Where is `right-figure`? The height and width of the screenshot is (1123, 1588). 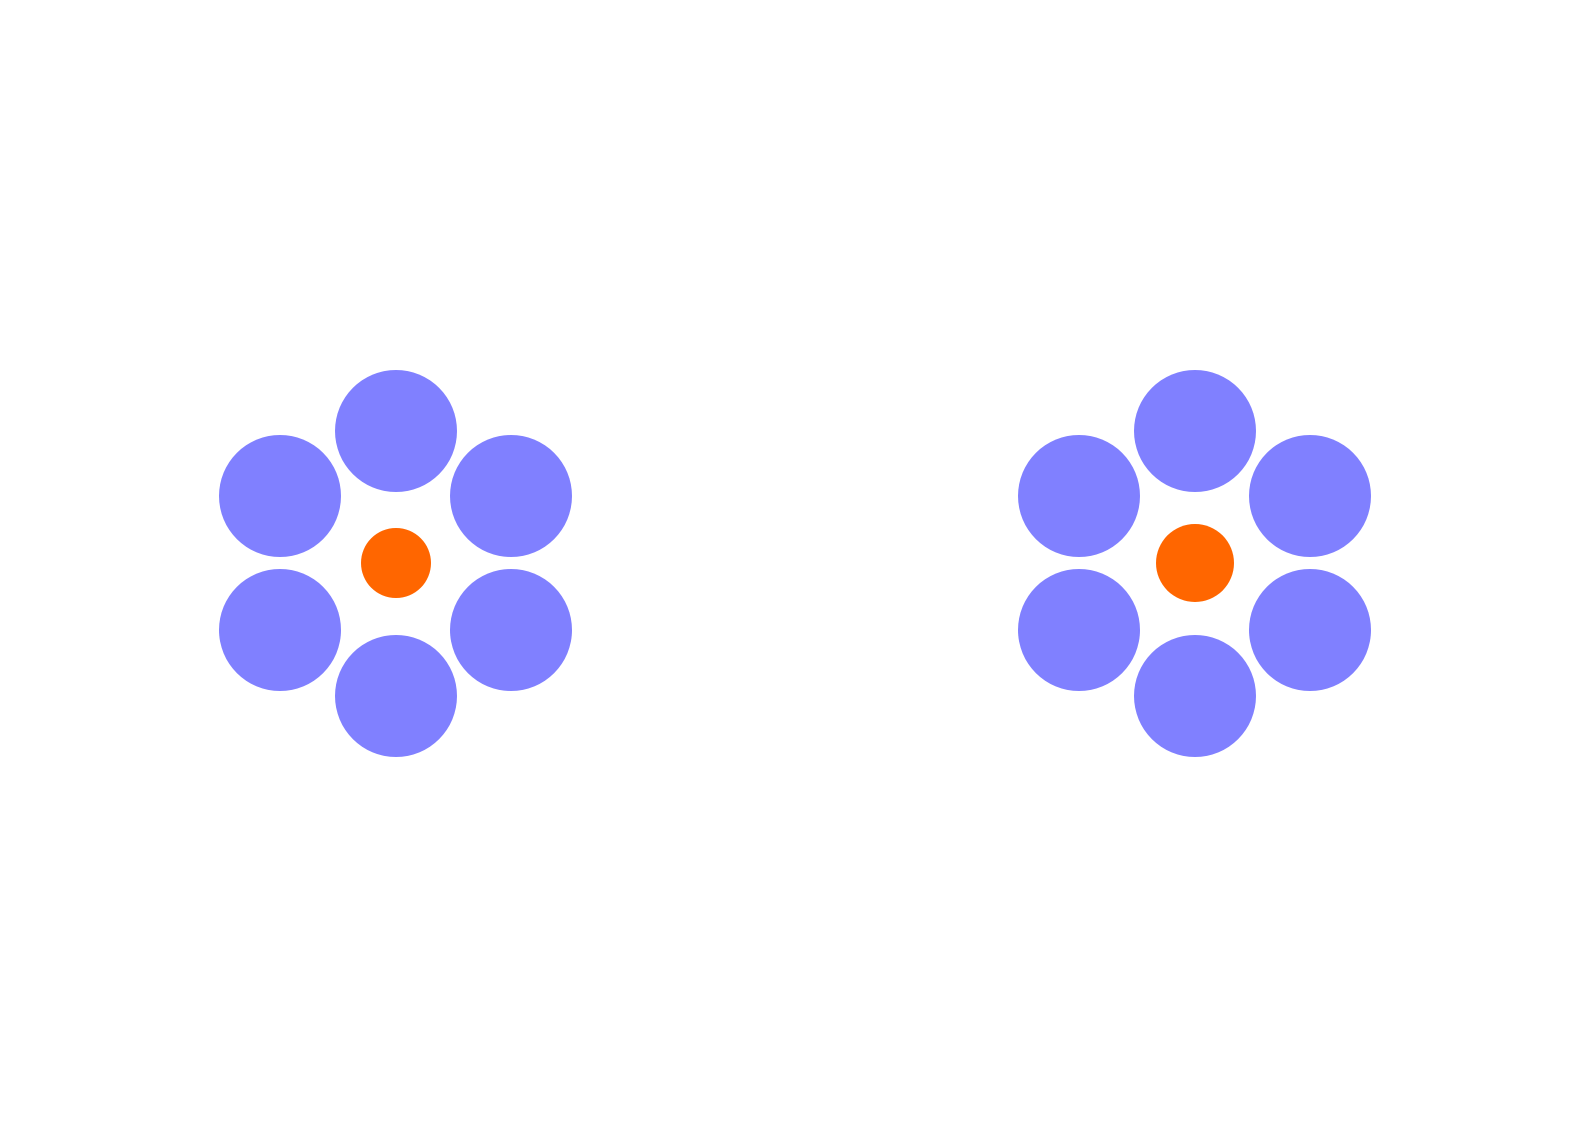 right-figure is located at coordinates (1194, 563).